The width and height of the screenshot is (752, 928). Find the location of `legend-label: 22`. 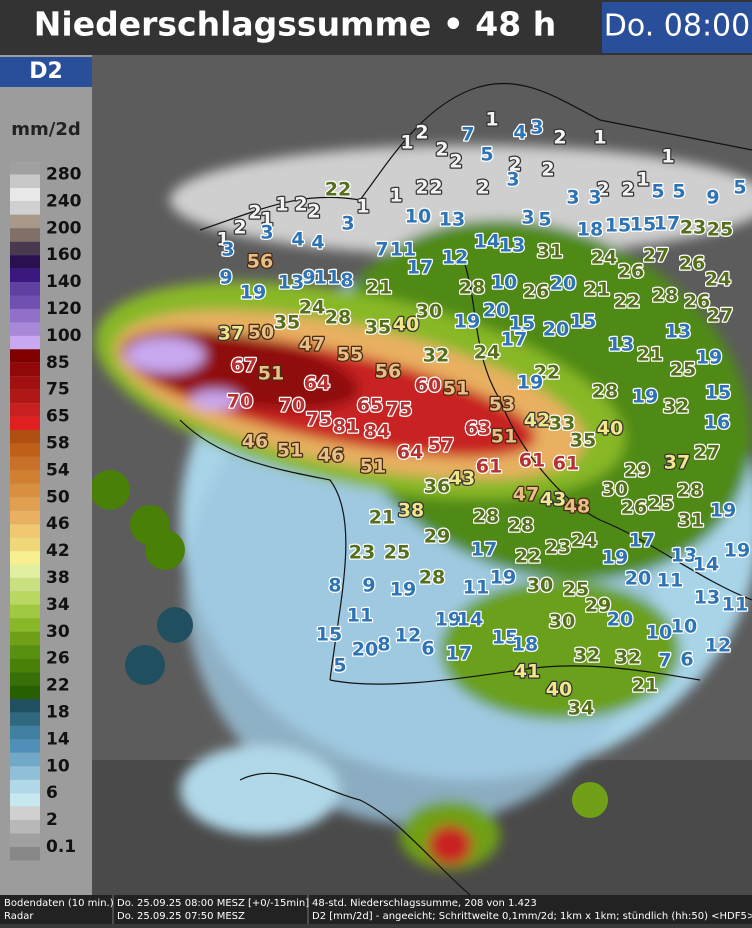

legend-label: 22 is located at coordinates (58, 686).